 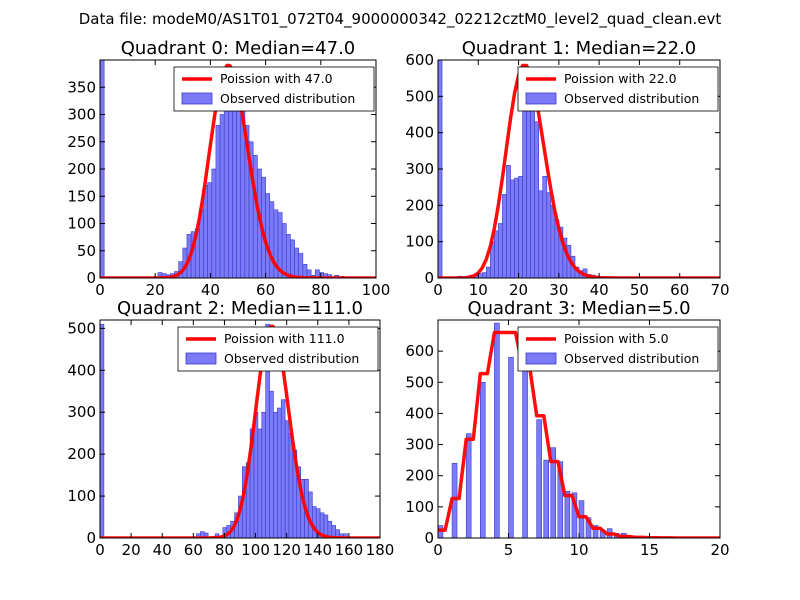 What do you see at coordinates (317, 550) in the screenshot?
I see `x-tick-label: 140` at bounding box center [317, 550].